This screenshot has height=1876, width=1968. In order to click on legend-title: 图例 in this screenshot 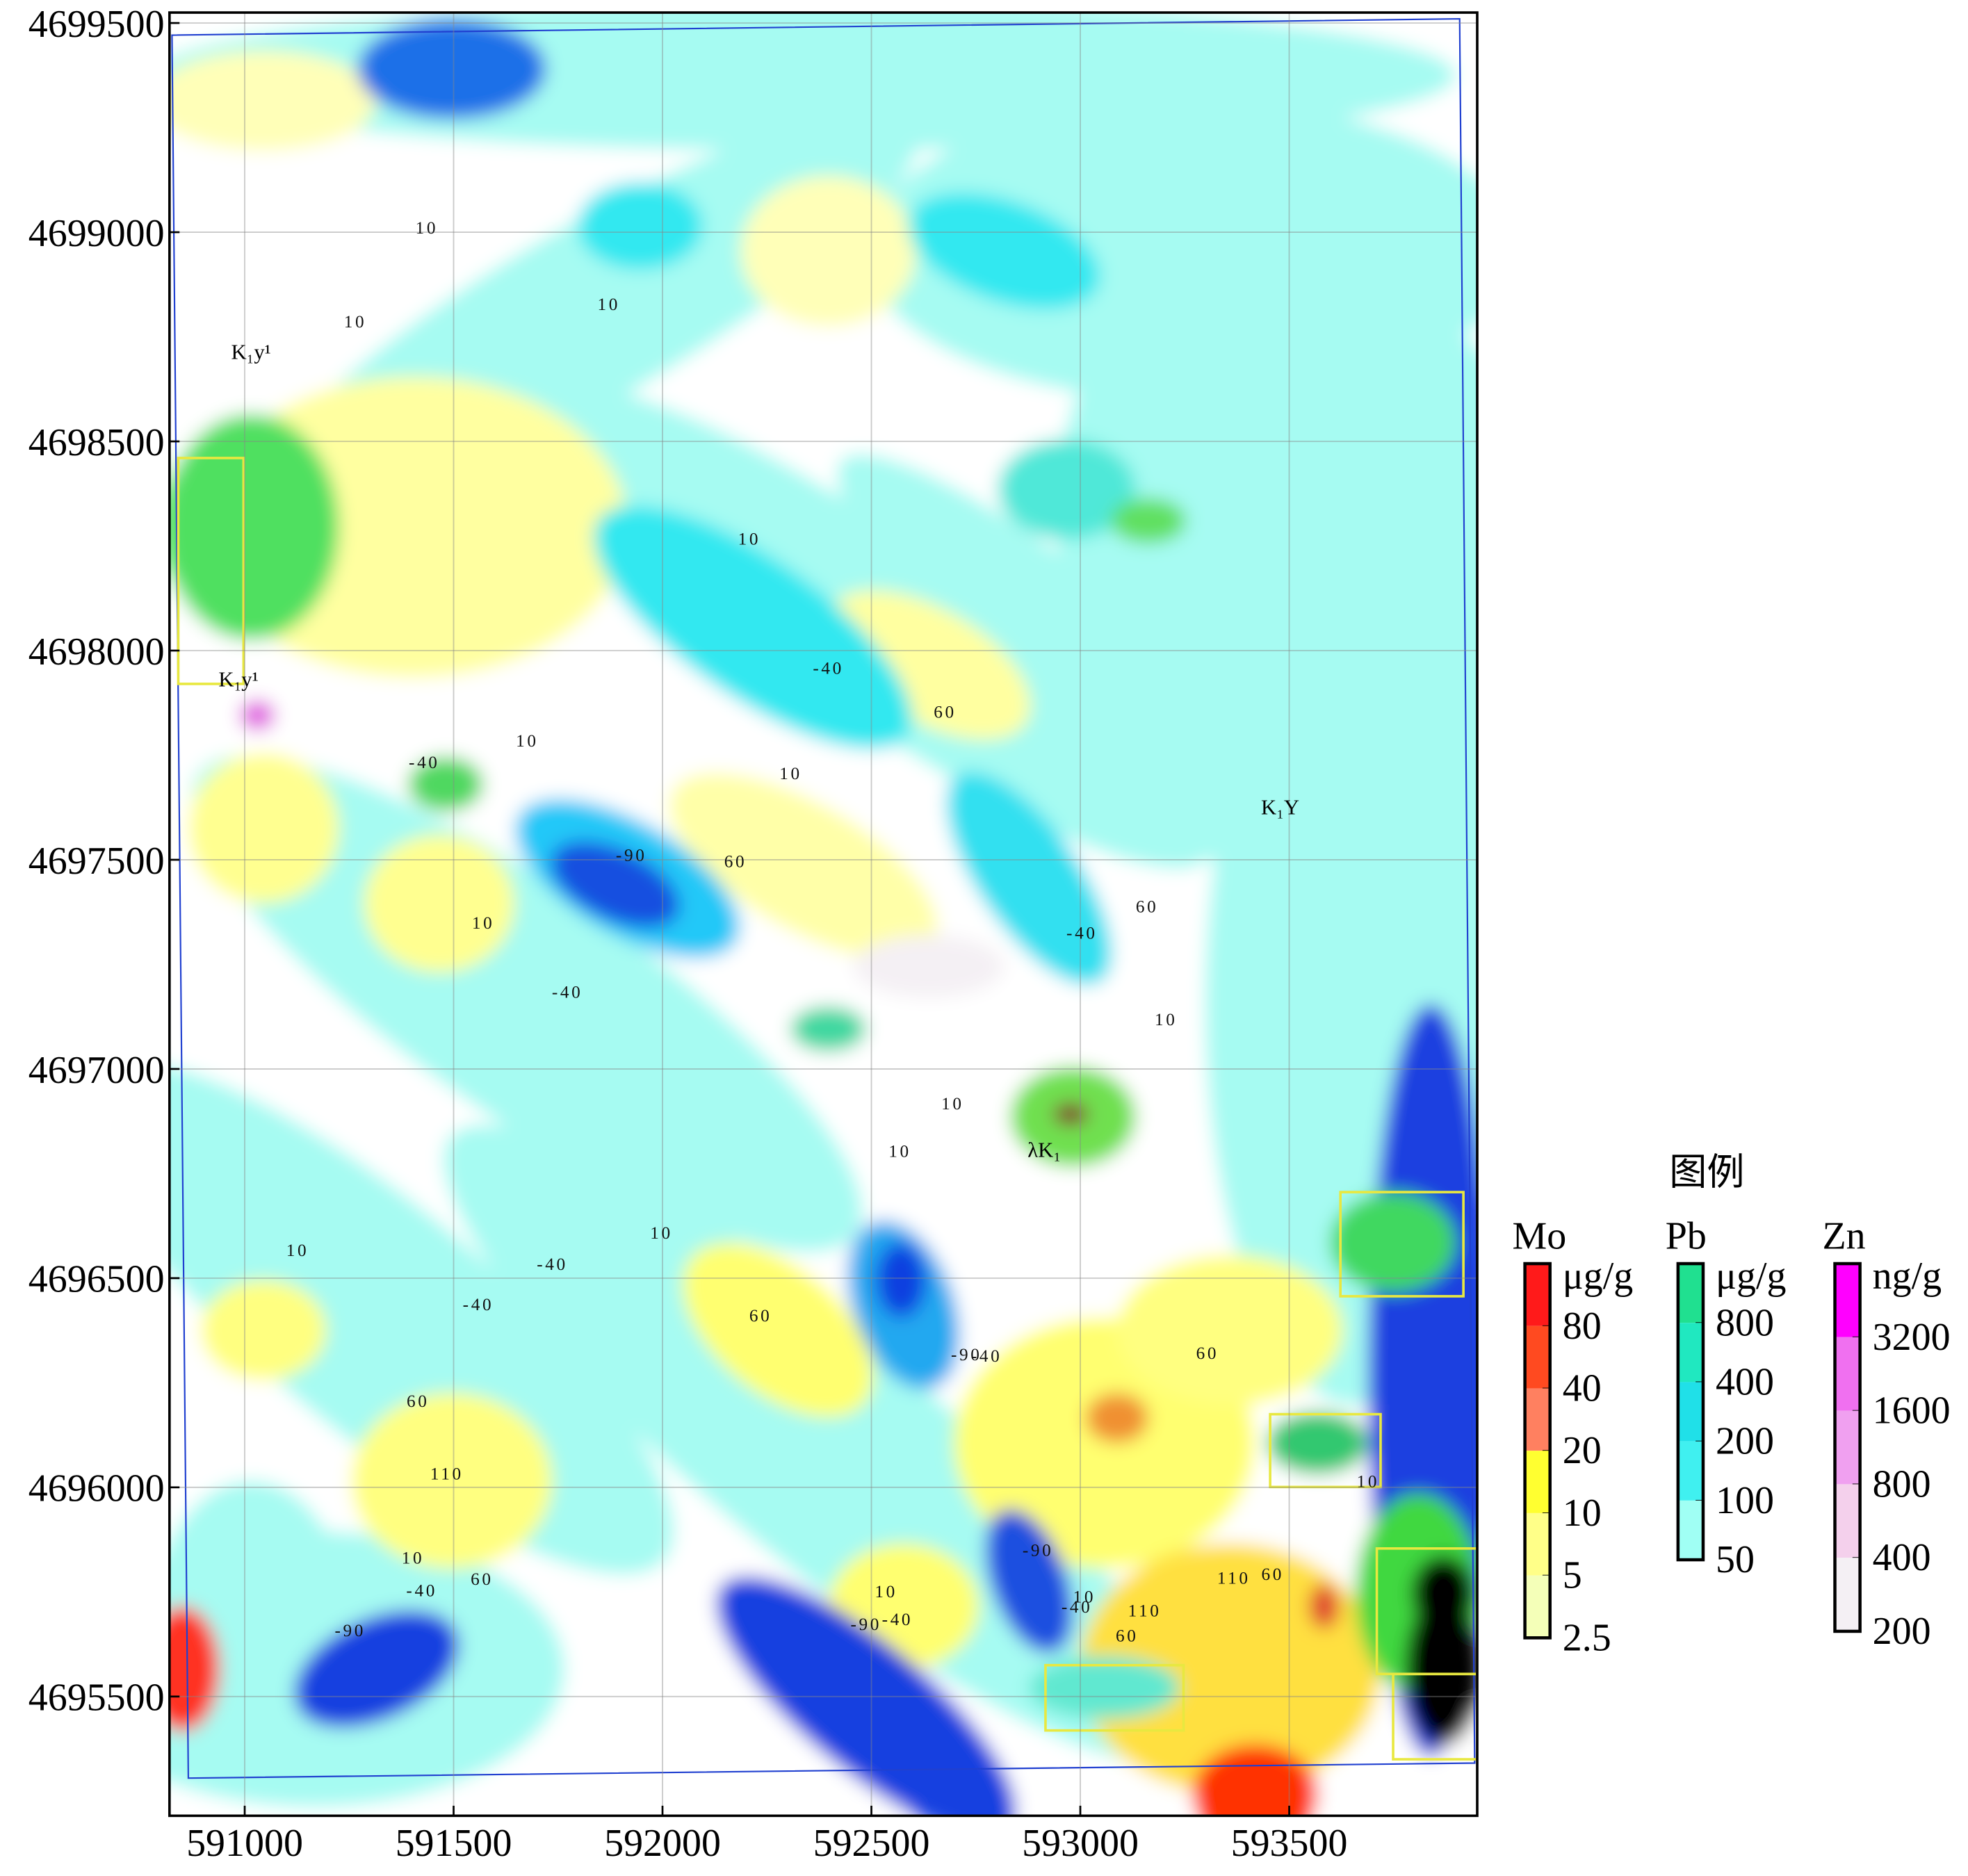, I will do `click(1706, 1171)`.